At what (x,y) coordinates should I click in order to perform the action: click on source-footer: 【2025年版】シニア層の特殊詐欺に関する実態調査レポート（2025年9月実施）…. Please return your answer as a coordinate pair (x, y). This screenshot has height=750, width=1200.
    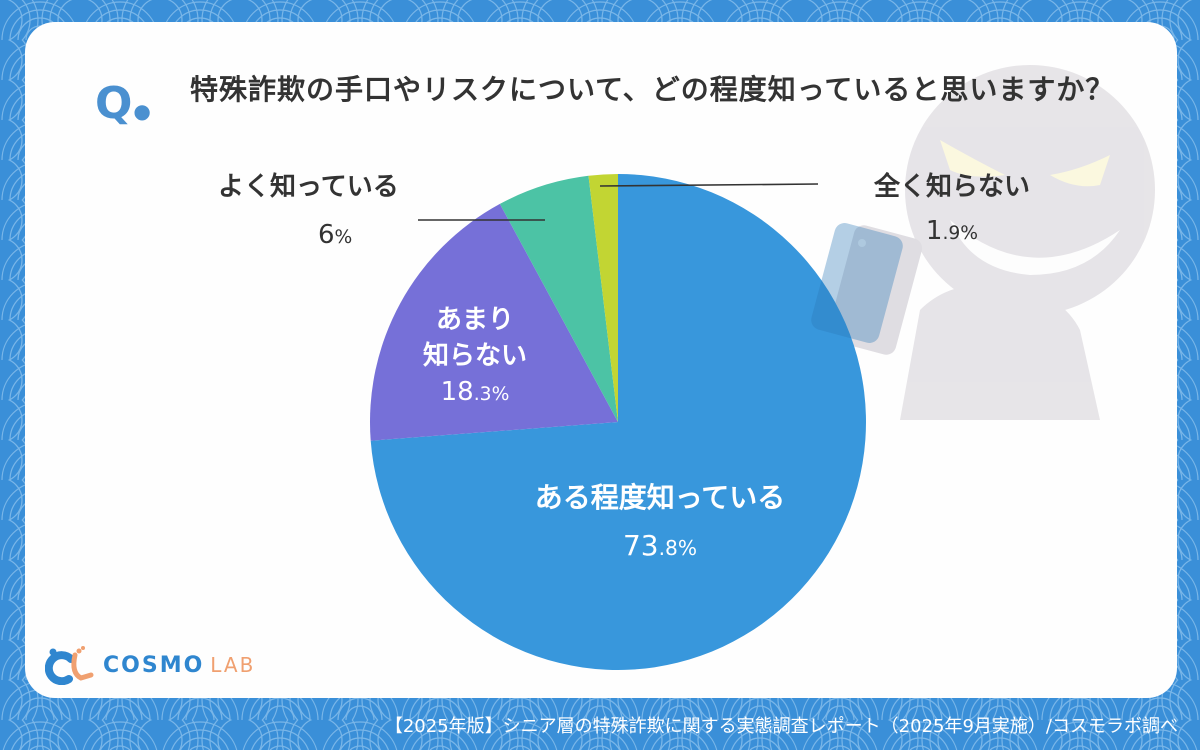
    Looking at the image, I should click on (781, 726).